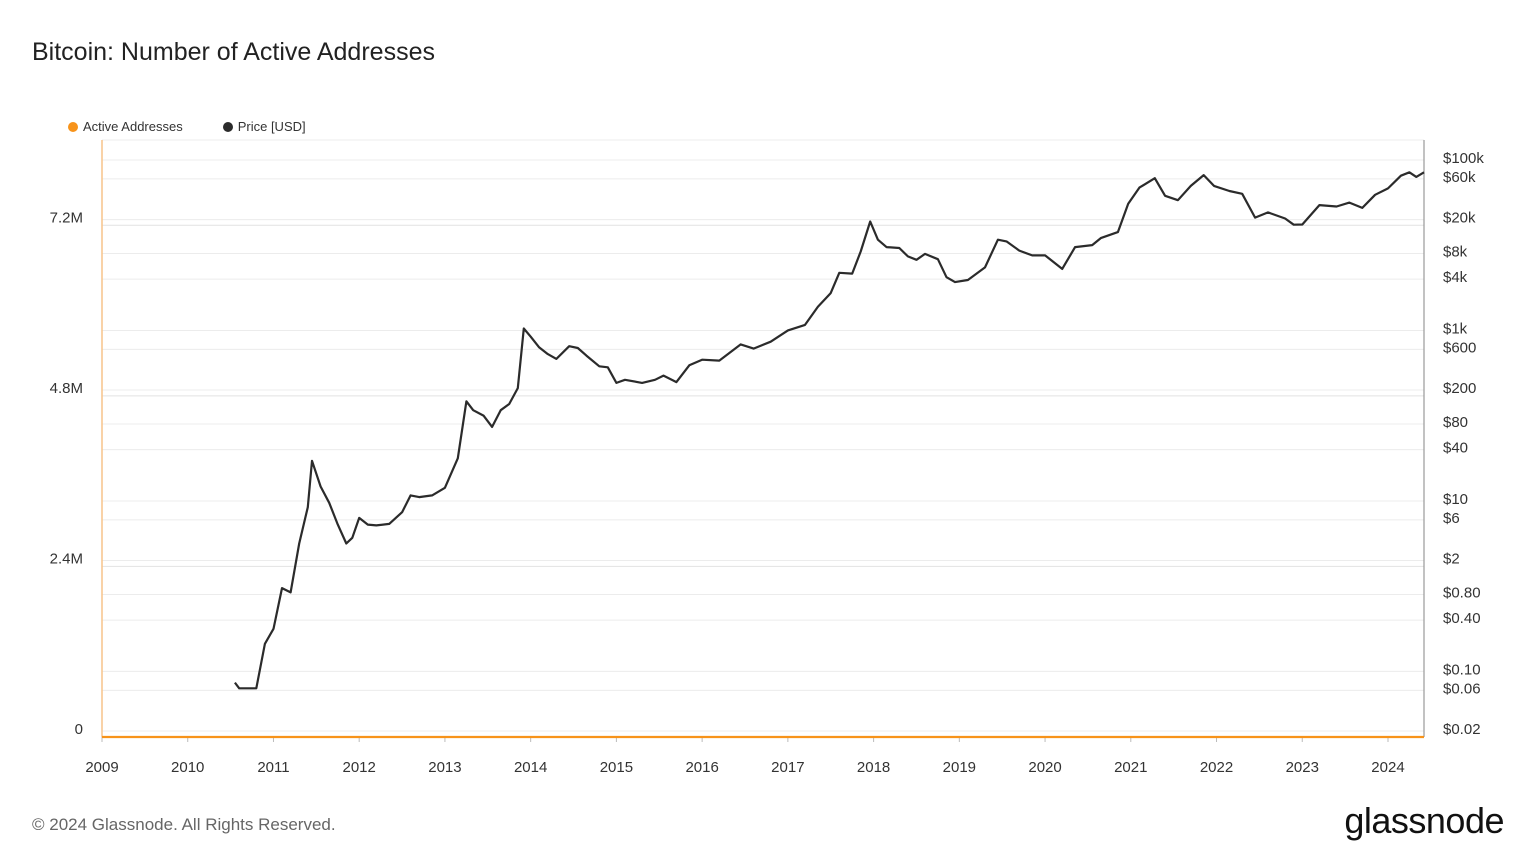  What do you see at coordinates (1455, 422) in the screenshot?
I see `y-right-tick-label: $80` at bounding box center [1455, 422].